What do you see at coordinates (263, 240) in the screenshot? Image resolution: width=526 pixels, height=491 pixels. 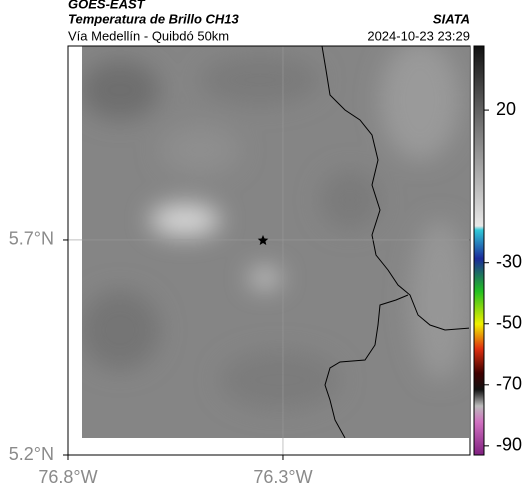 I see `location-marker` at bounding box center [263, 240].